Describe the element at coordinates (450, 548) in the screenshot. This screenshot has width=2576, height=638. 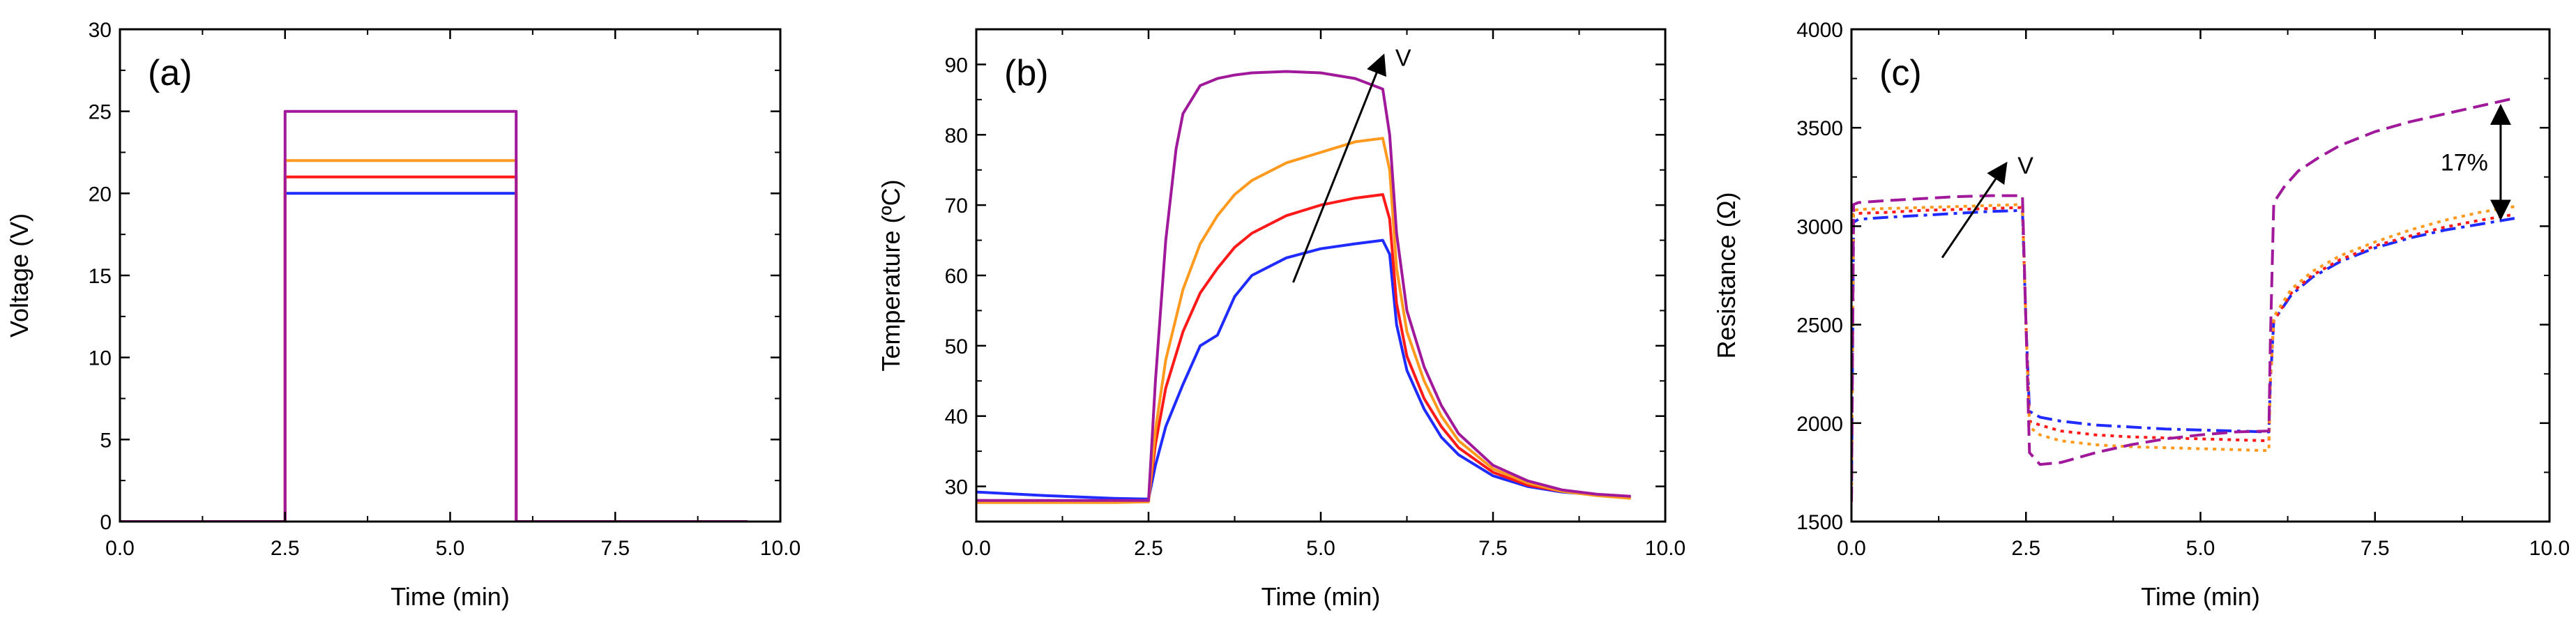
I see `x-tick-label-a: 5.0` at that location.